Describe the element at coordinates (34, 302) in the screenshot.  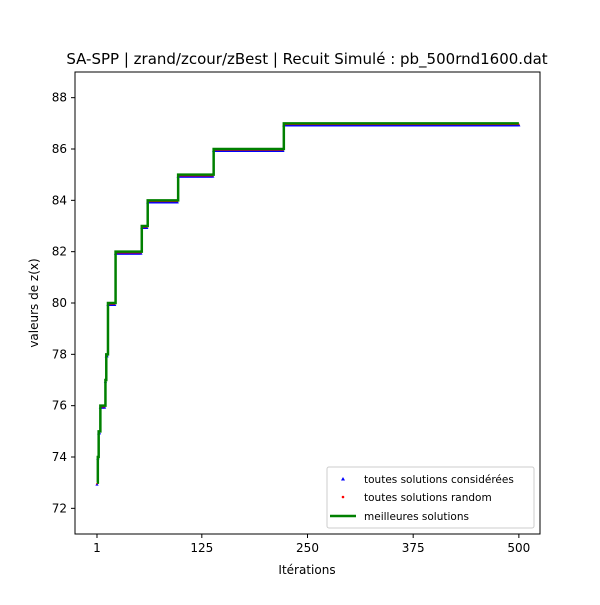
I see `y-axis-label: valeurs de z(x)` at that location.